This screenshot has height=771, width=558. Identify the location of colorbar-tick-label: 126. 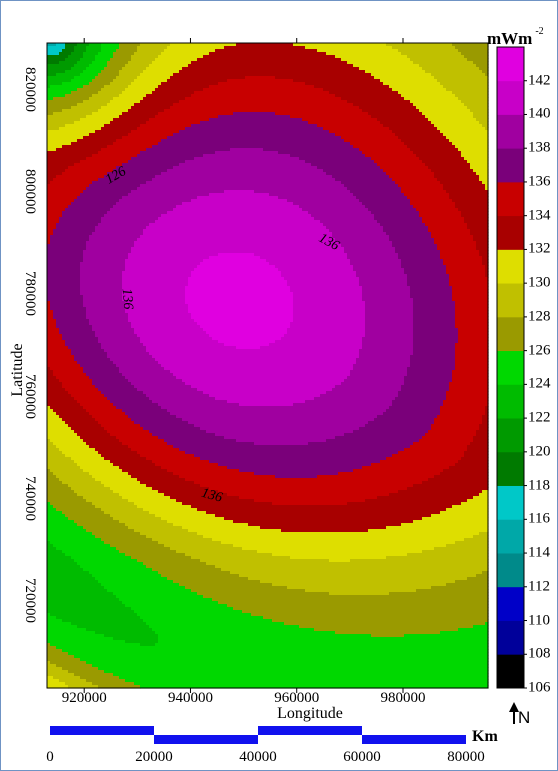
(539, 350).